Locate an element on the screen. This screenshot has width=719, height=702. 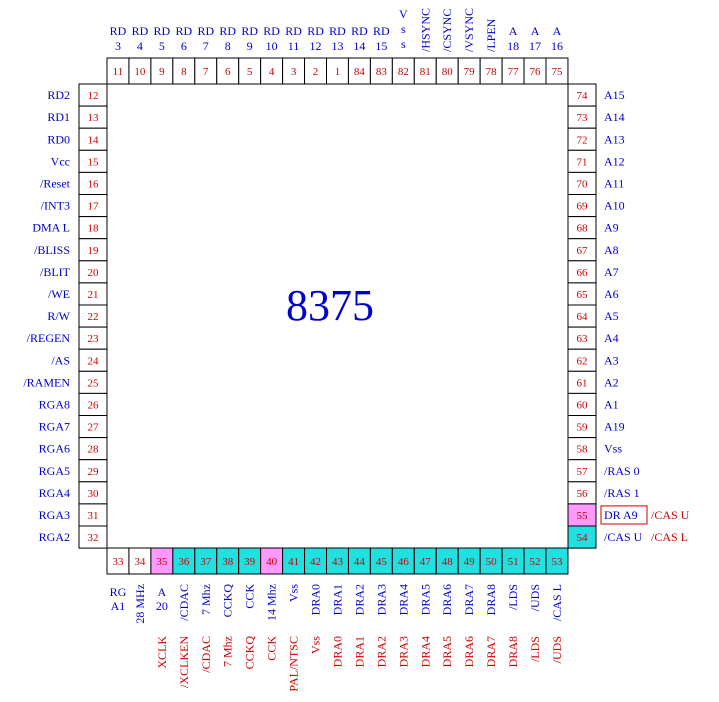
left-pin-number: 32 is located at coordinates (93, 538).